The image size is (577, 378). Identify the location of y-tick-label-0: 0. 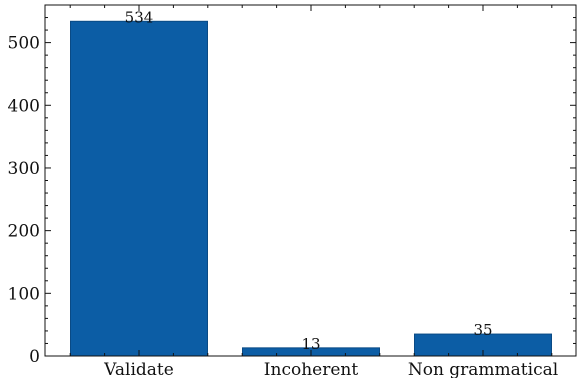
(34, 357).